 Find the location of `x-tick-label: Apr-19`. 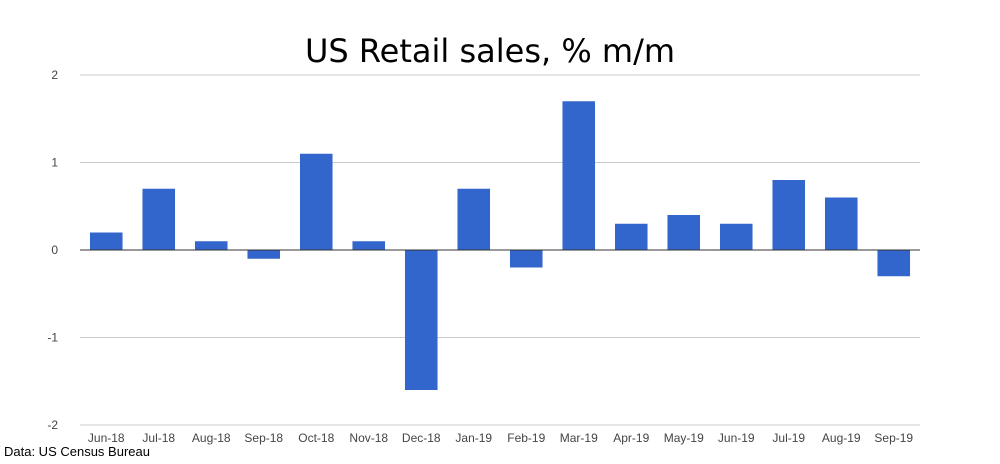

x-tick-label: Apr-19 is located at coordinates (631, 438).